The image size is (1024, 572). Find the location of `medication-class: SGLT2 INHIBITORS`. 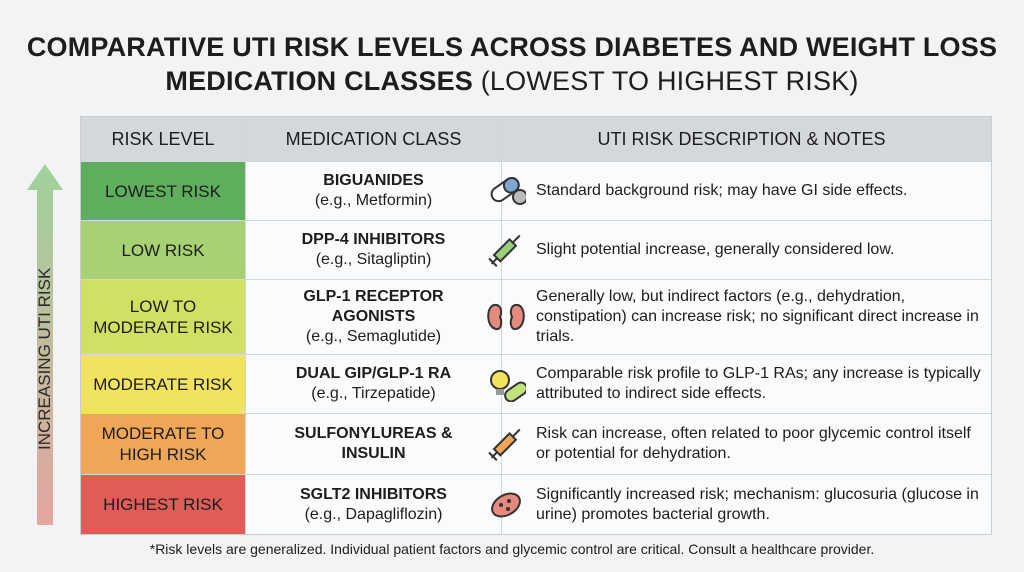

medication-class: SGLT2 INHIBITORS is located at coordinates (373, 494).